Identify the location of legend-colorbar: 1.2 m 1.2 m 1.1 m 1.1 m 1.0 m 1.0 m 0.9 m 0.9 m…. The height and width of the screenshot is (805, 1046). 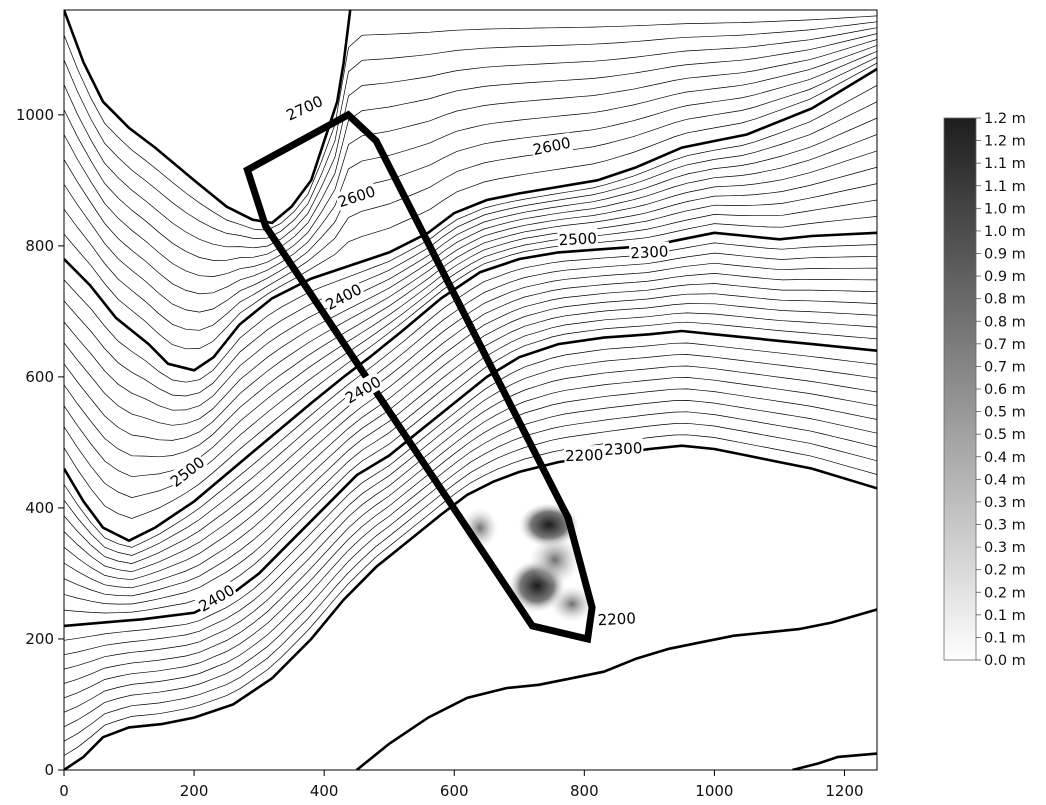
(984, 390).